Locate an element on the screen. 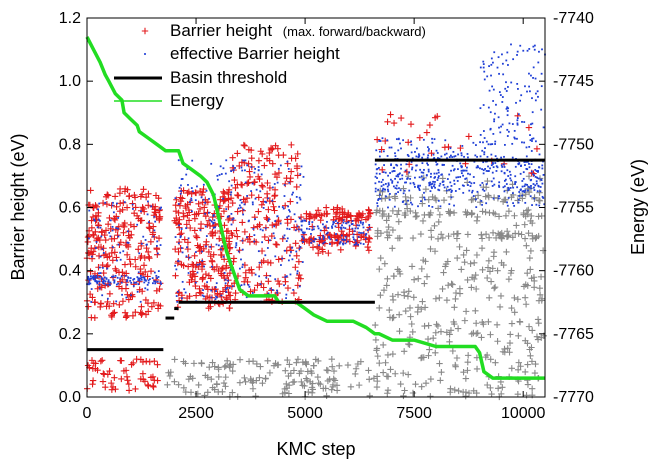 The height and width of the screenshot is (462, 658). y-tick-label: 1.0 is located at coordinates (70, 81).